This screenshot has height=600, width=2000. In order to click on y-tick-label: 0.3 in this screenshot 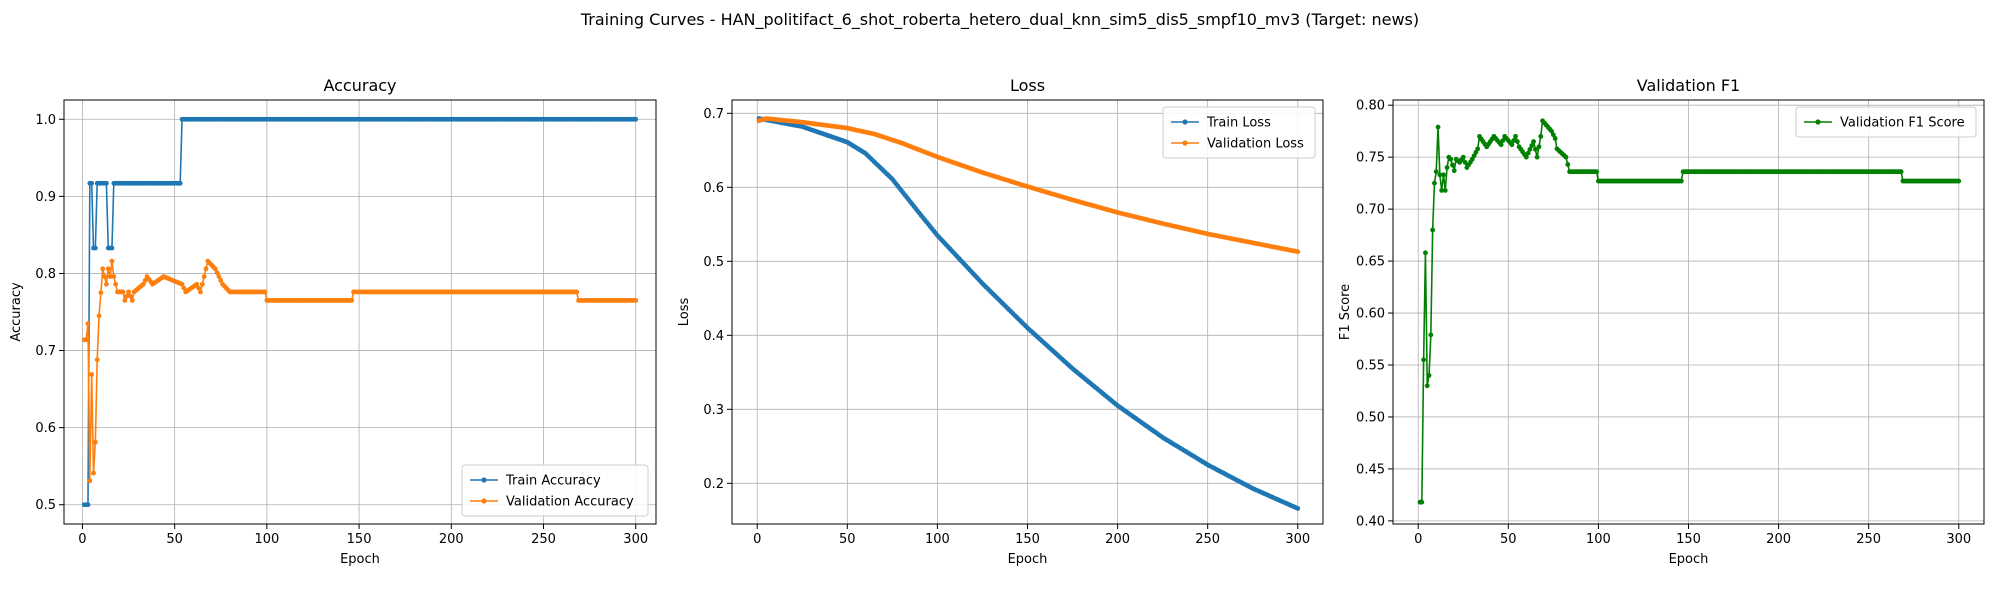, I will do `click(713, 410)`.